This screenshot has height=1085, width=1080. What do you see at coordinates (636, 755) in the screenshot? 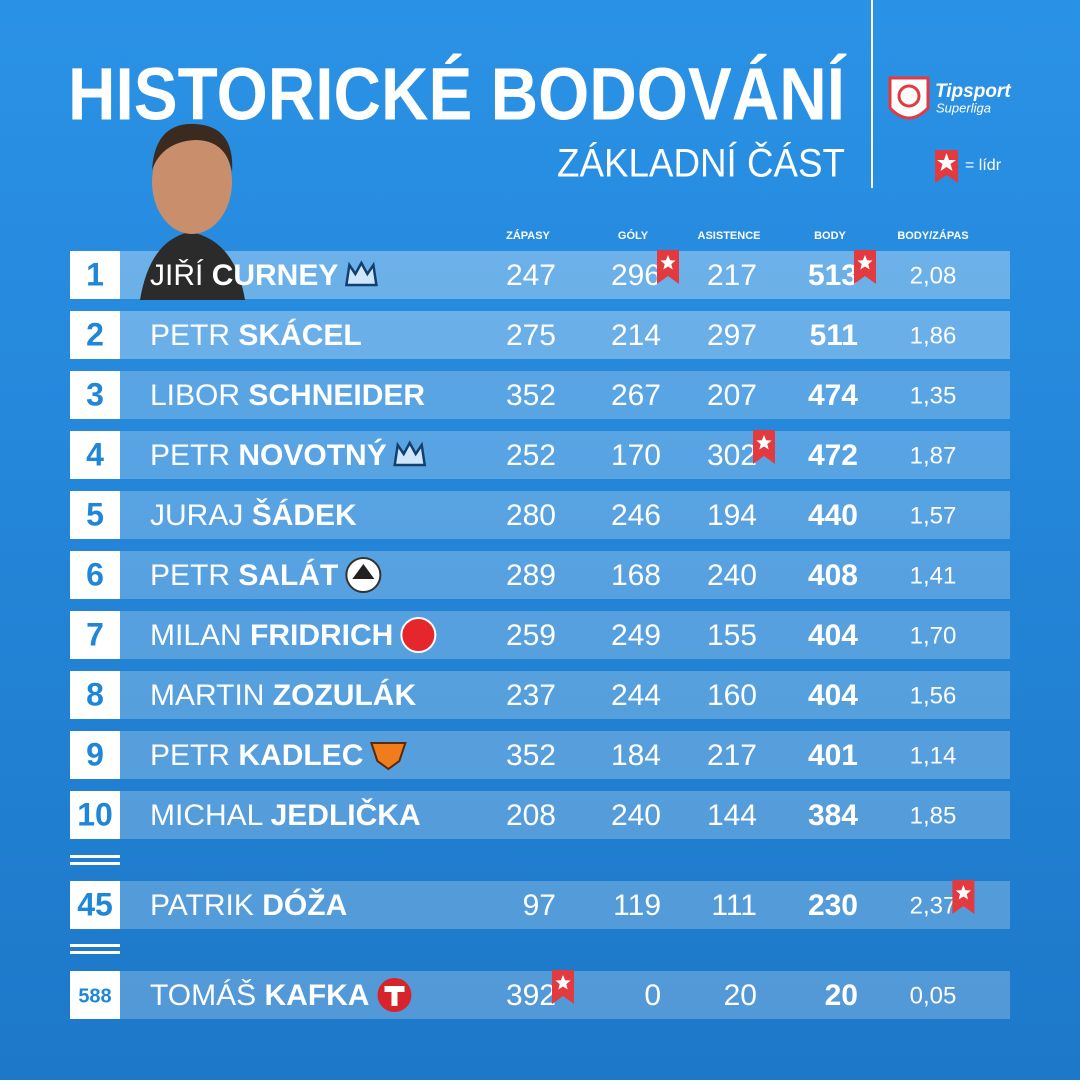
I see `stat-value: 184` at bounding box center [636, 755].